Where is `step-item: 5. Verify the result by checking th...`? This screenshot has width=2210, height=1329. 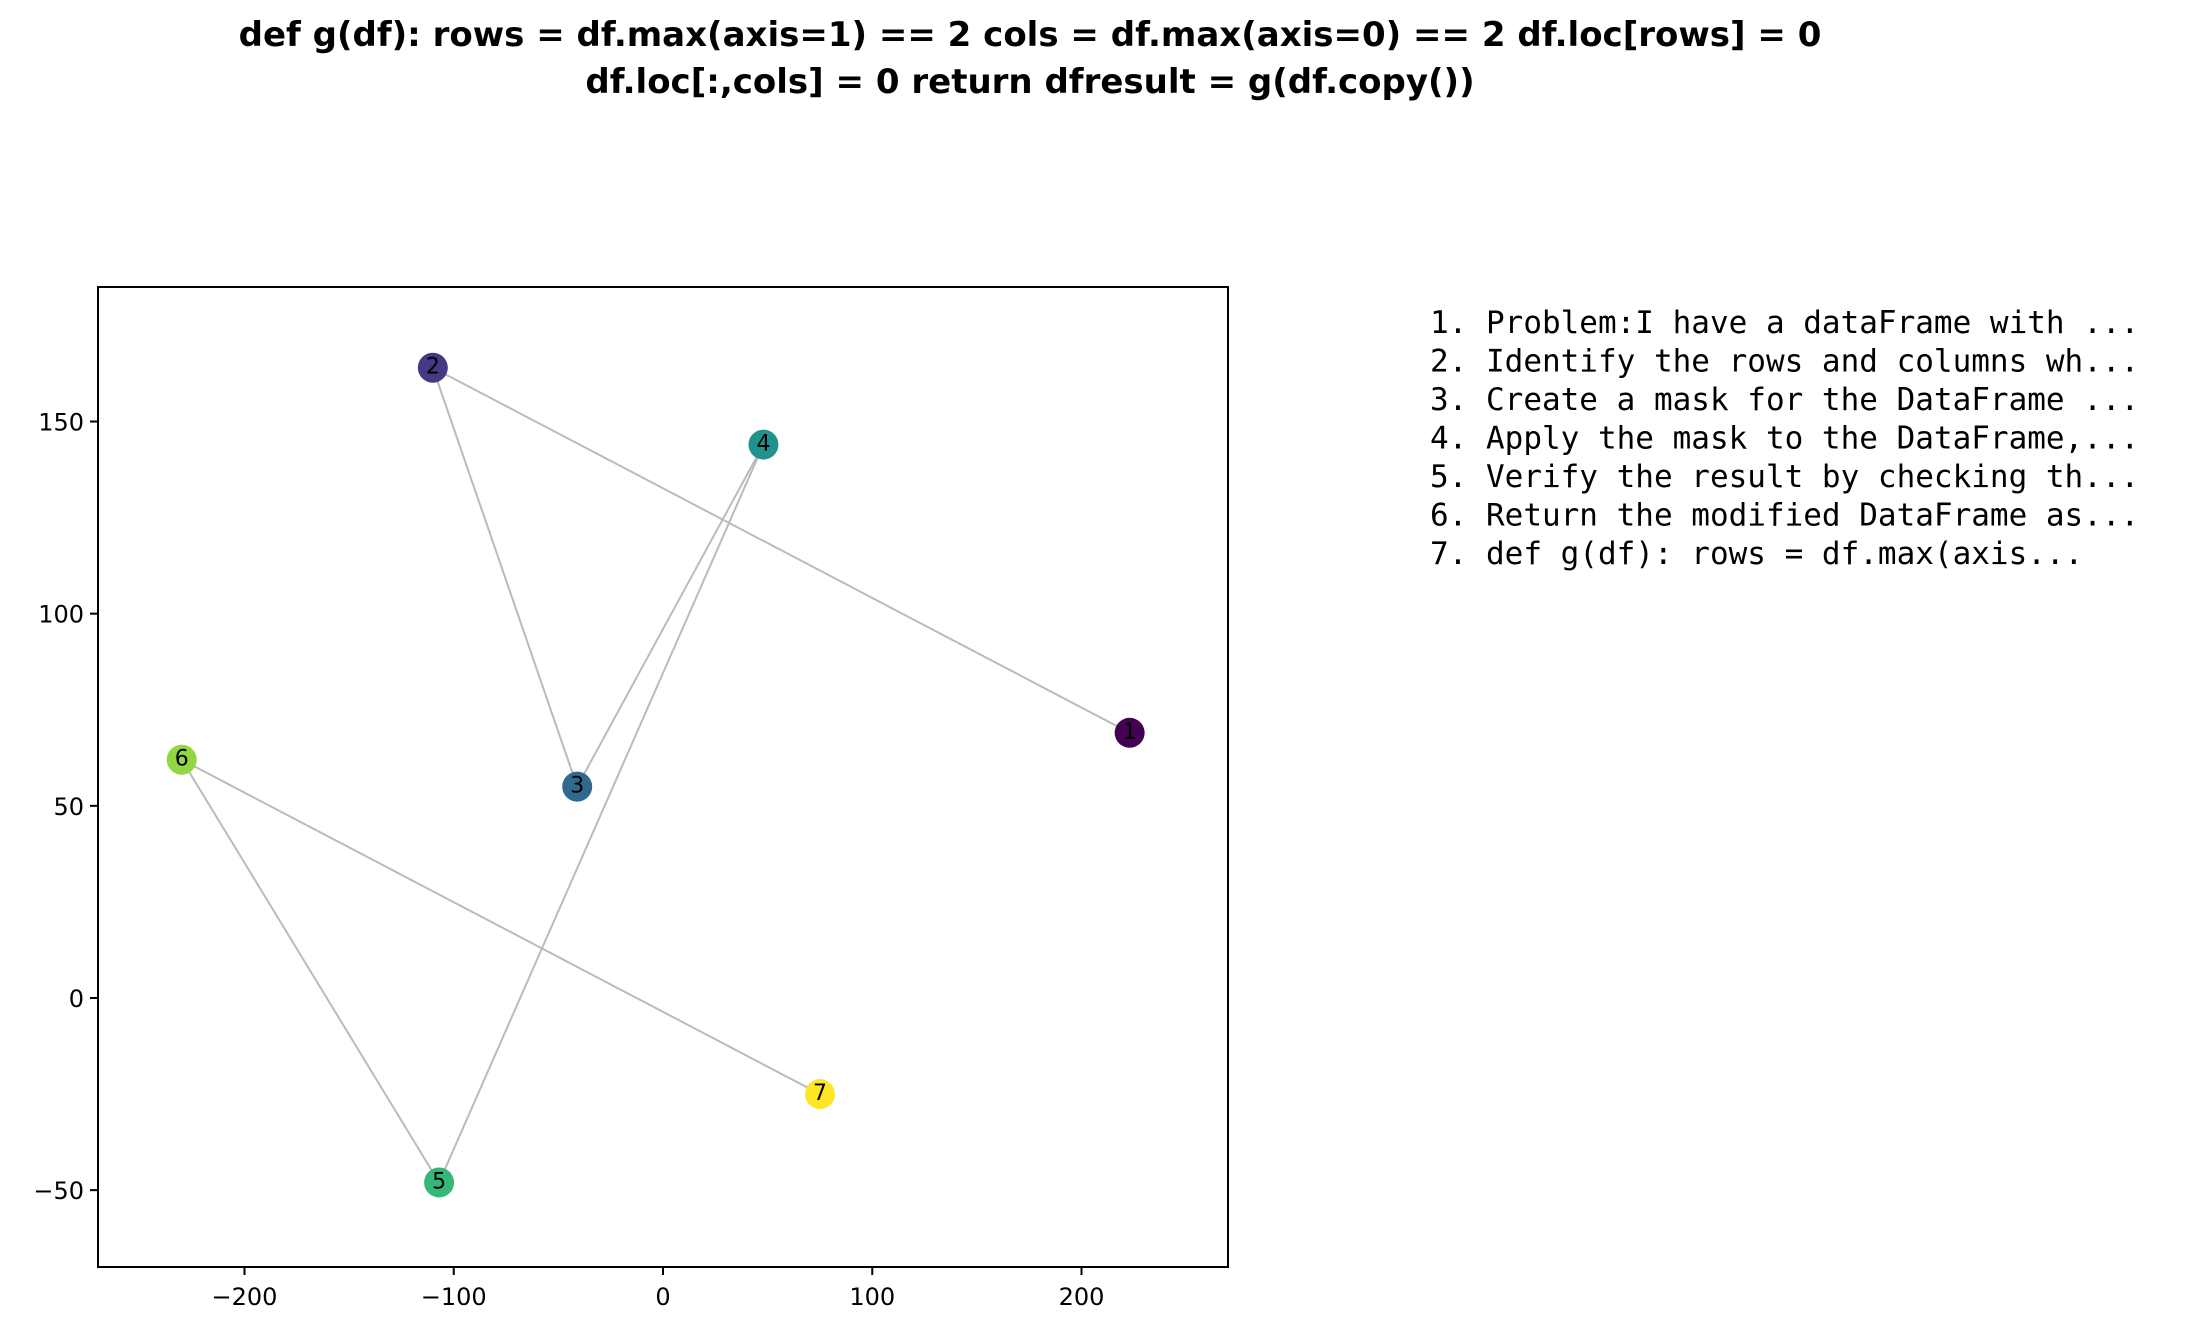 step-item: 5. Verify the result by checking th... is located at coordinates (1784, 477).